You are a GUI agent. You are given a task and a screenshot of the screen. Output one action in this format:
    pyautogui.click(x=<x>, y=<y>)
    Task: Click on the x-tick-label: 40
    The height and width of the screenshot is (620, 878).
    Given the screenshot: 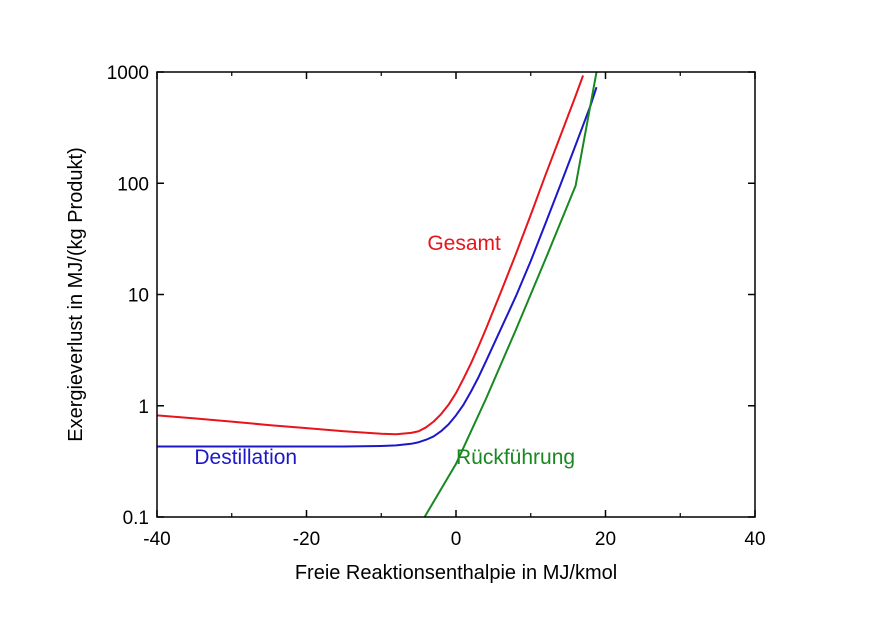 What is the action you would take?
    pyautogui.click(x=754, y=539)
    